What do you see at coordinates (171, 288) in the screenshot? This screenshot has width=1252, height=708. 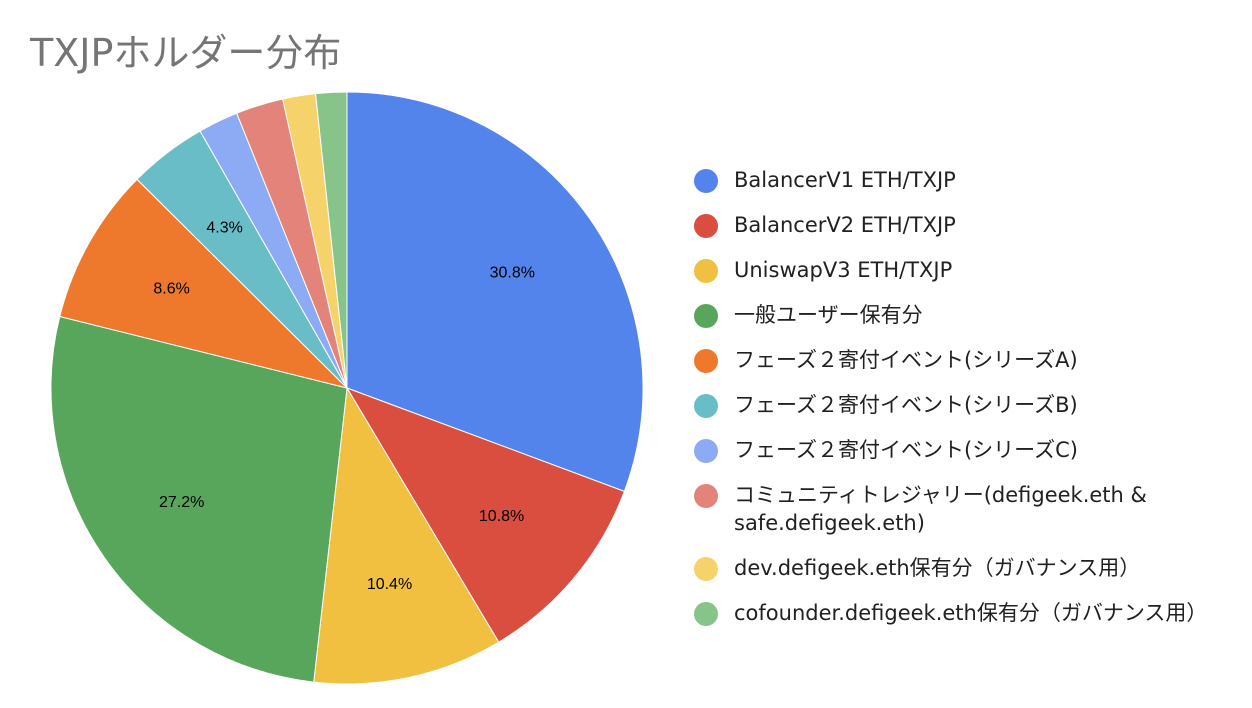 I see `slice-data-label-5: 8.6%` at bounding box center [171, 288].